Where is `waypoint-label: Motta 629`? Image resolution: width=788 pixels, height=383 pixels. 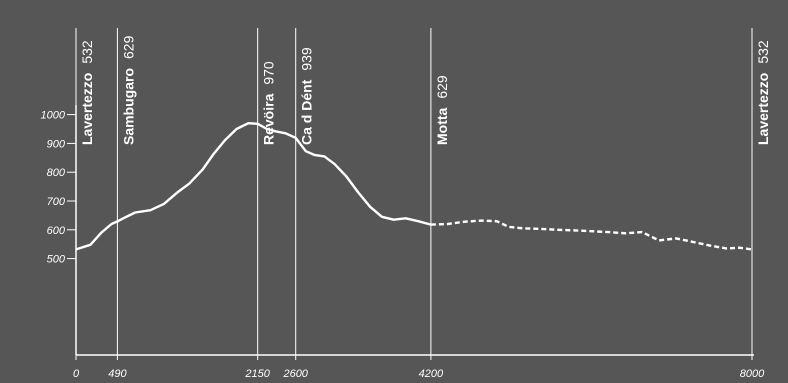
waypoint-label: Motta 629 is located at coordinates (442, 110).